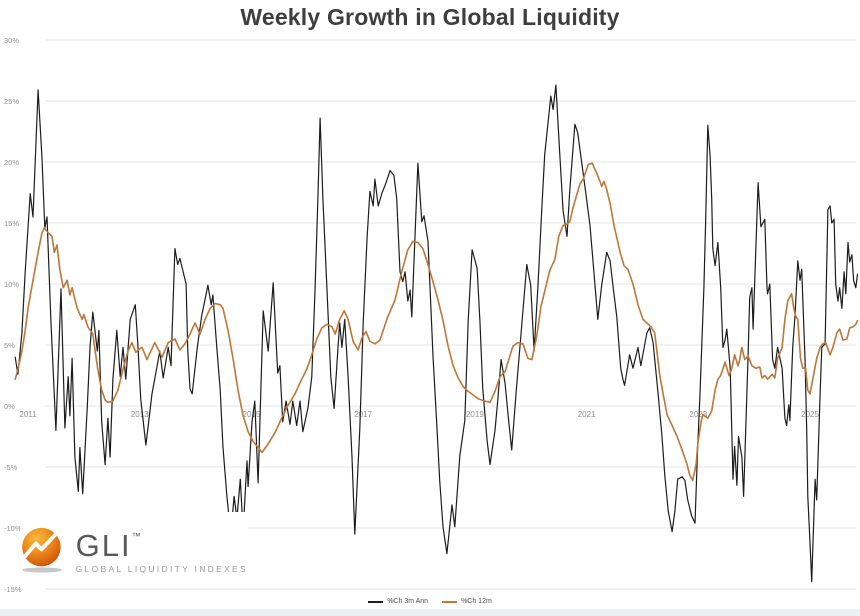  Describe the element at coordinates (42, 570) in the screenshot. I see `logo-shadow` at that location.